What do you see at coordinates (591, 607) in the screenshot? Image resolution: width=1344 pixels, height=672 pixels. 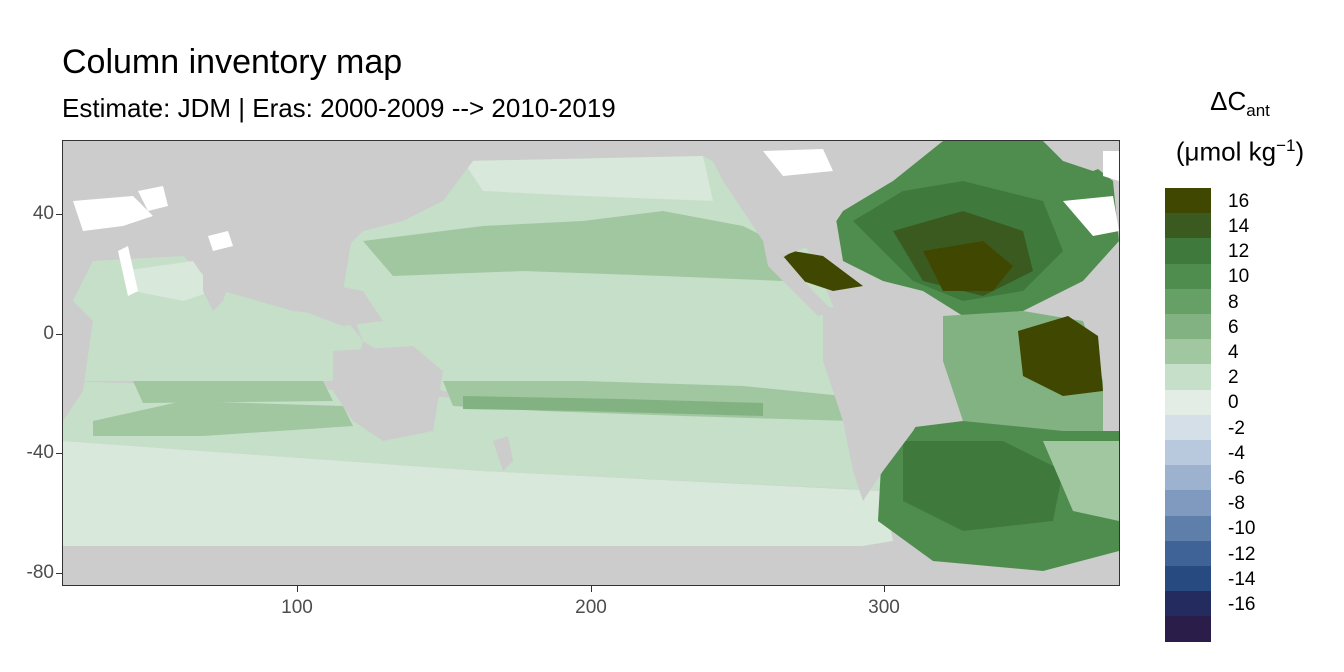 I see `x-tick-label: 200` at bounding box center [591, 607].